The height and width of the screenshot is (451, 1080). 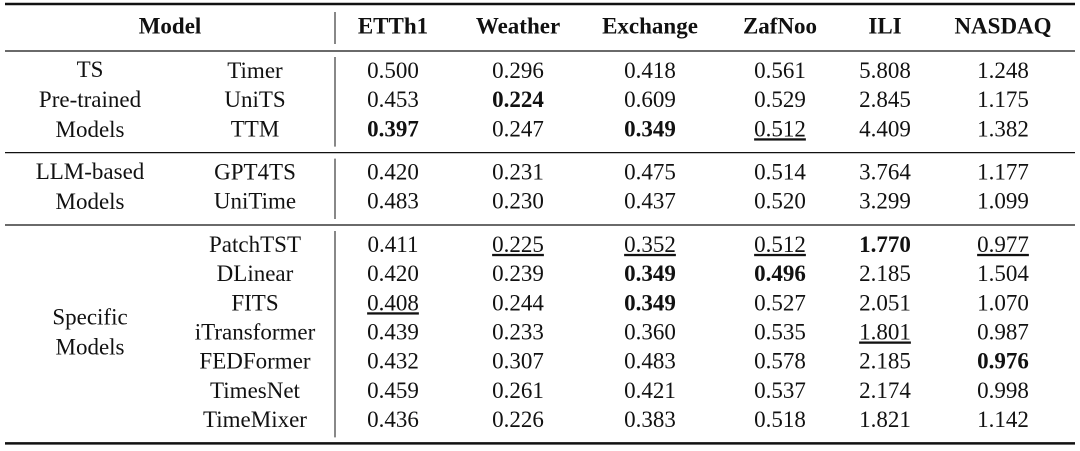 I want to click on value-cell: 0.408, so click(x=393, y=302).